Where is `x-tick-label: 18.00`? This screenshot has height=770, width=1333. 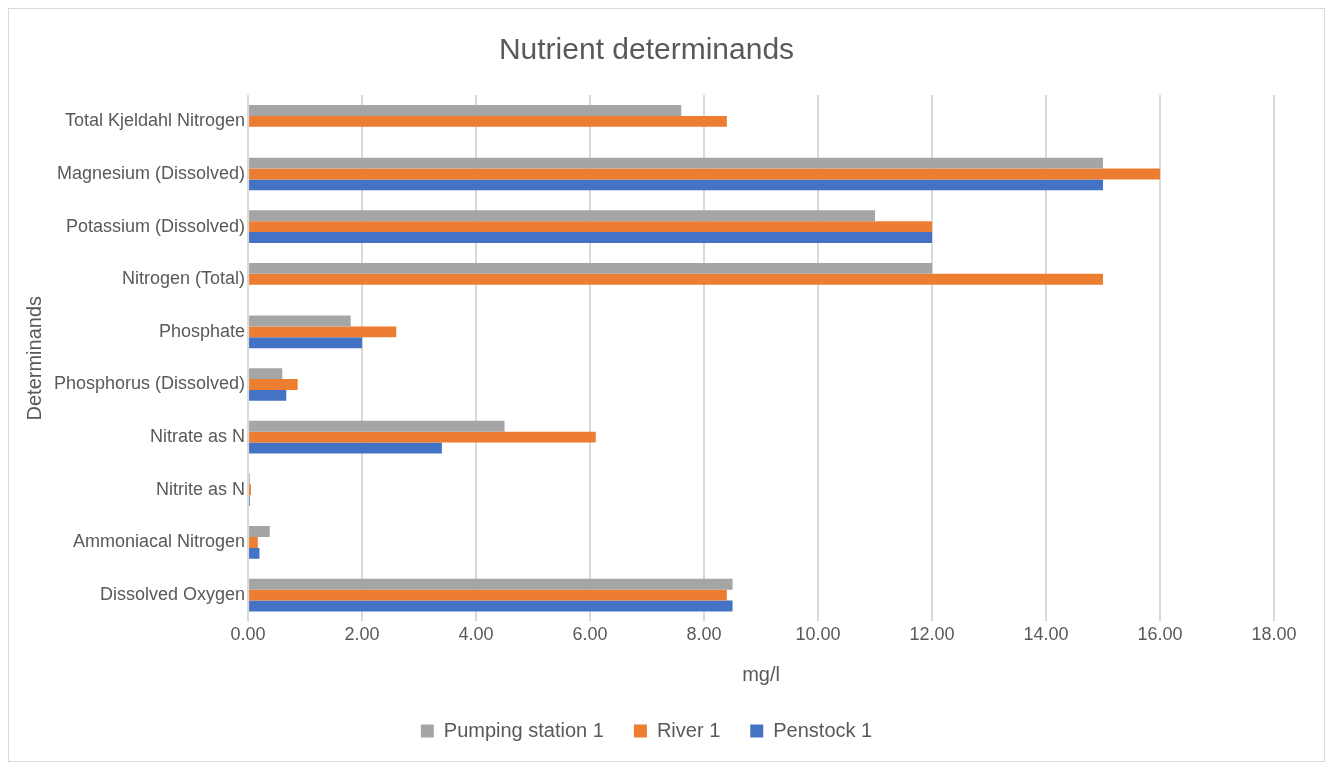
x-tick-label: 18.00 is located at coordinates (1274, 634).